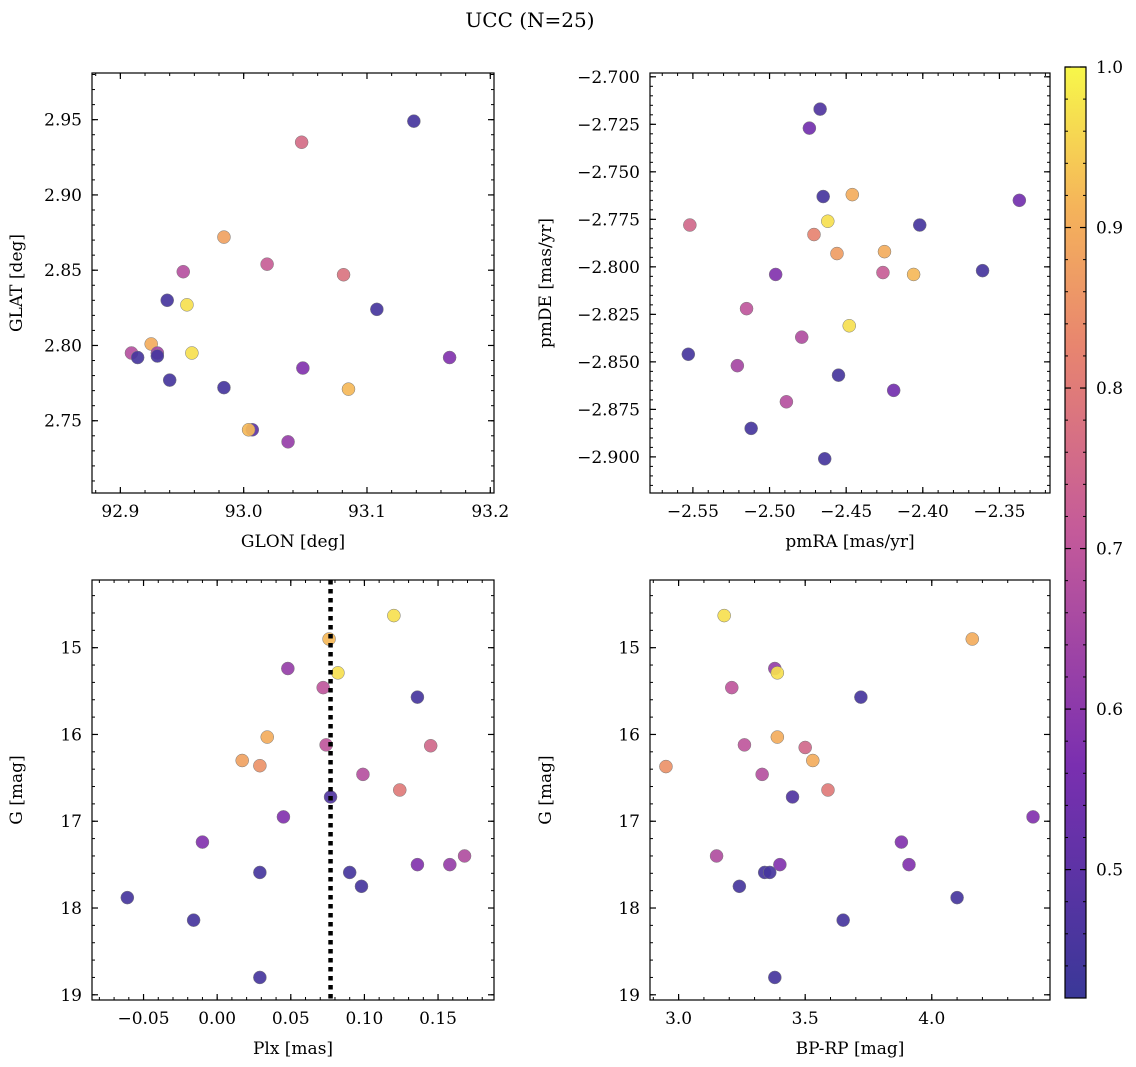  I want to click on y-tick-label: −2.875, so click(608, 410).